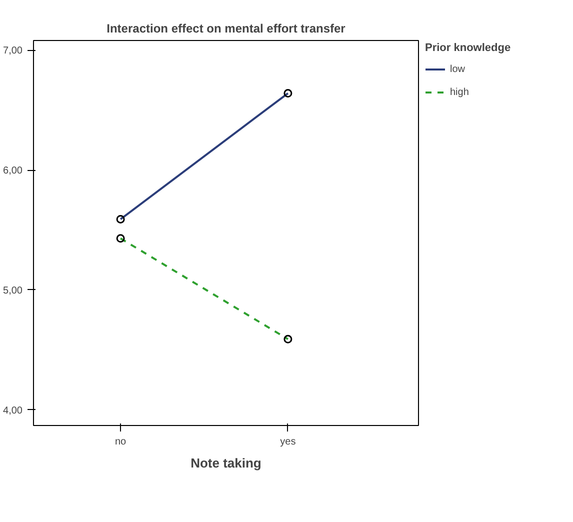 The width and height of the screenshot is (573, 522). What do you see at coordinates (13, 290) in the screenshot?
I see `y-tick-label: 5,00` at bounding box center [13, 290].